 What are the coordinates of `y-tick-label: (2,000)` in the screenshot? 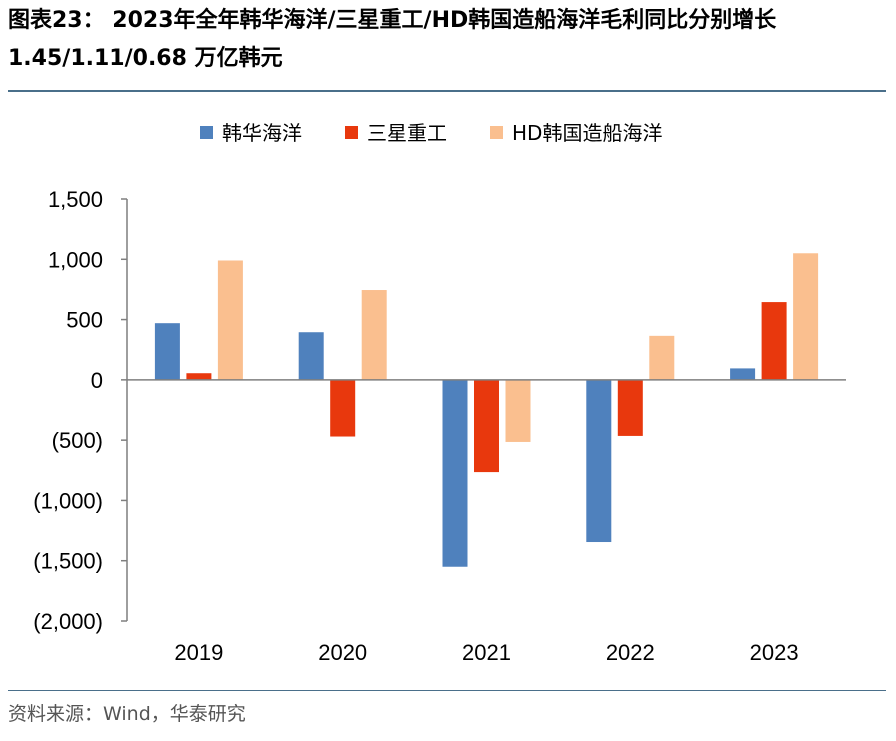 It's located at (68, 621).